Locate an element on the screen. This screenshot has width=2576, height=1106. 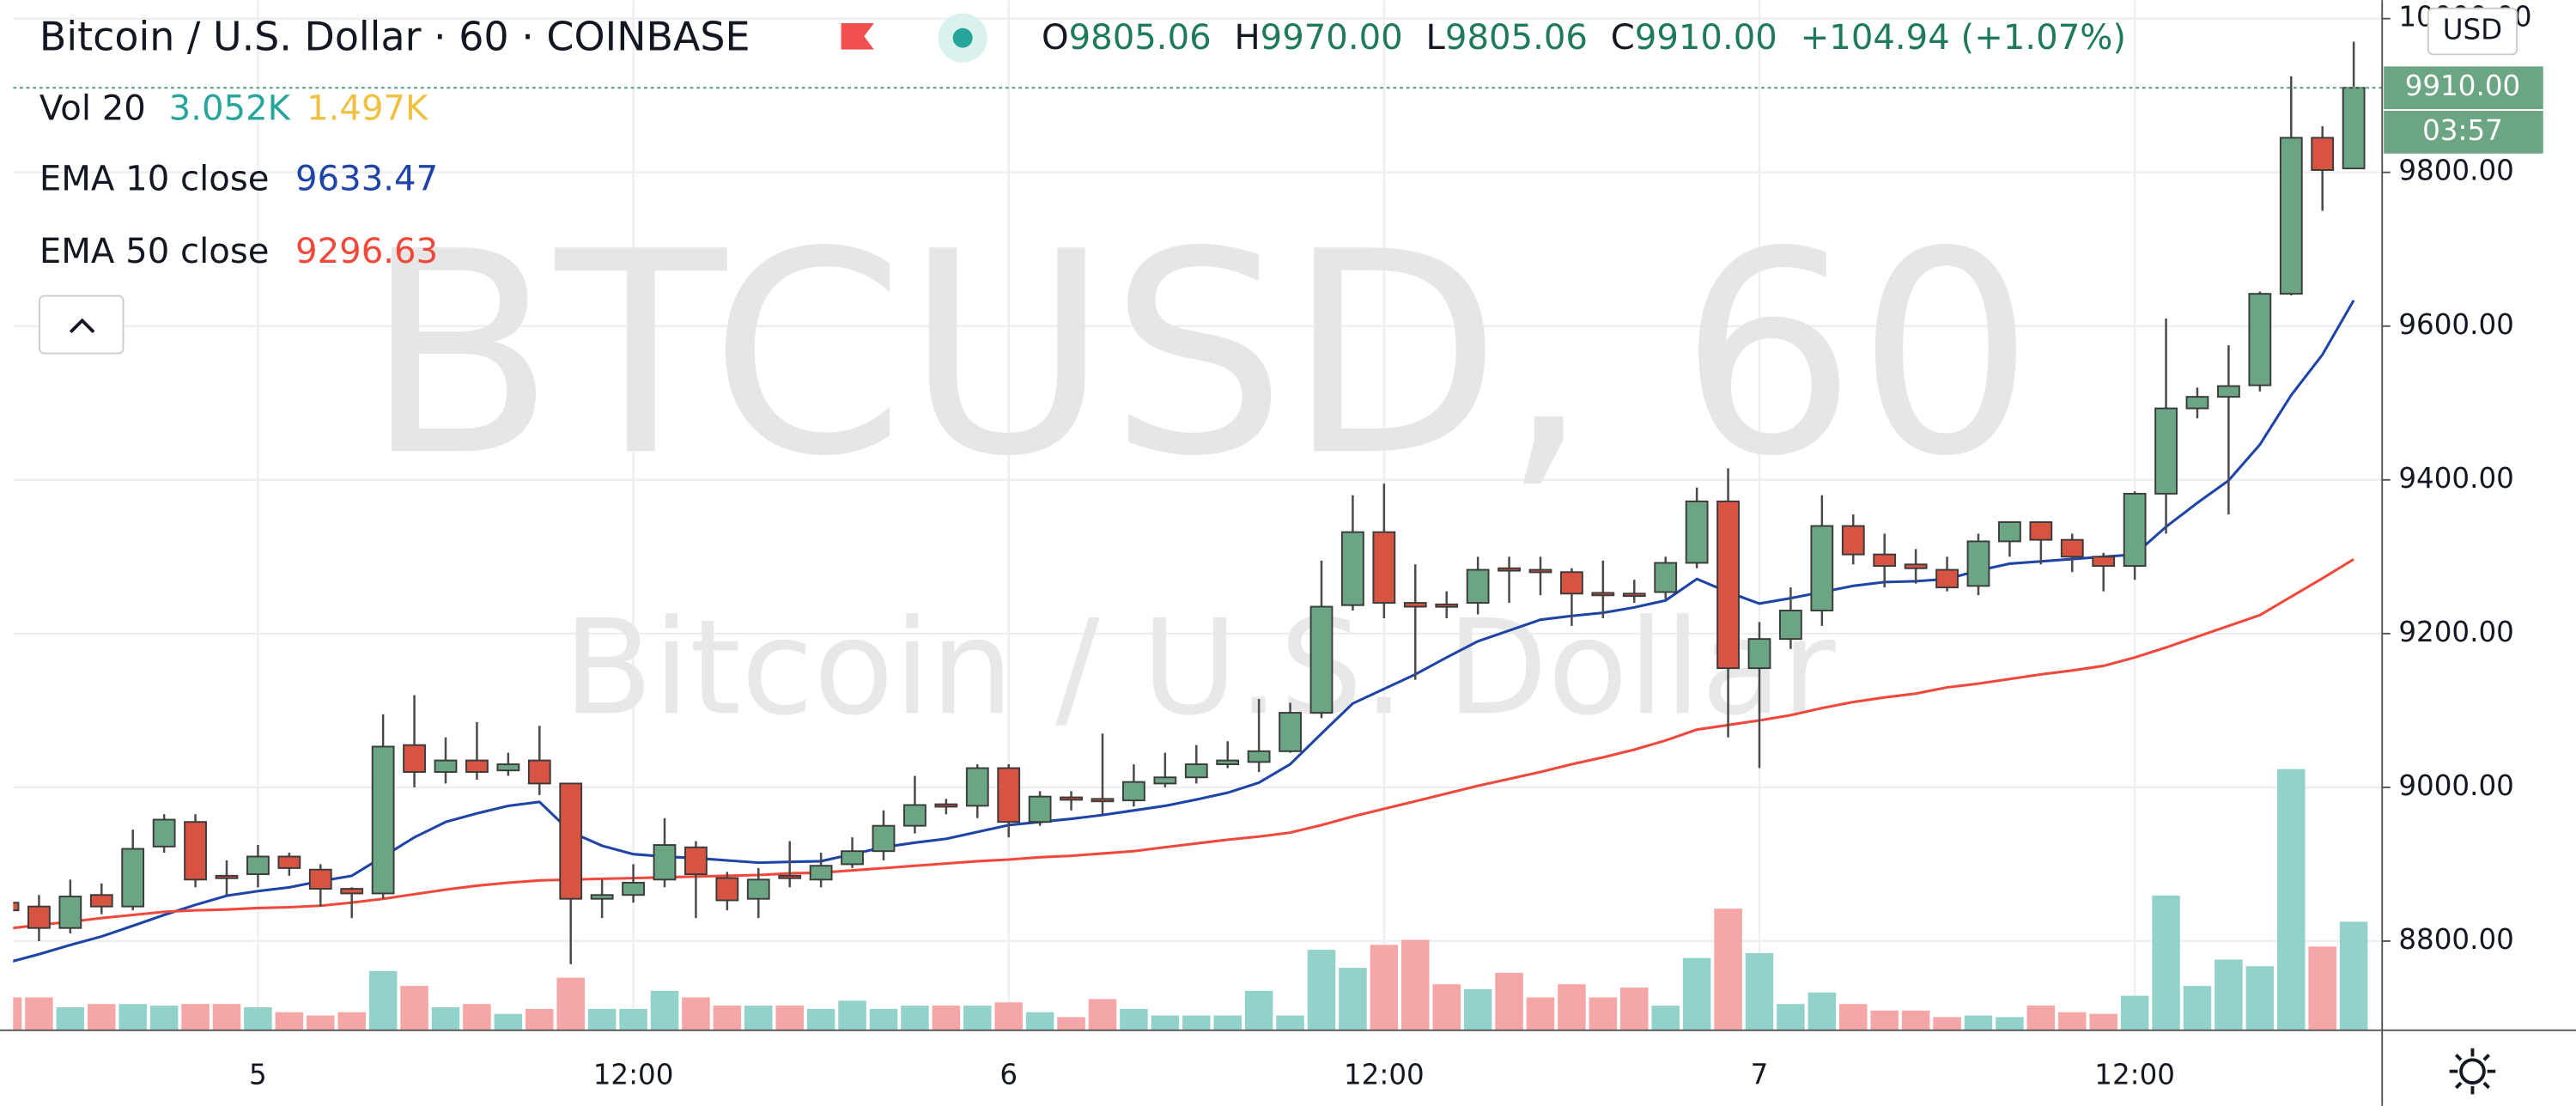
settings-gear is located at coordinates (2472, 1072).